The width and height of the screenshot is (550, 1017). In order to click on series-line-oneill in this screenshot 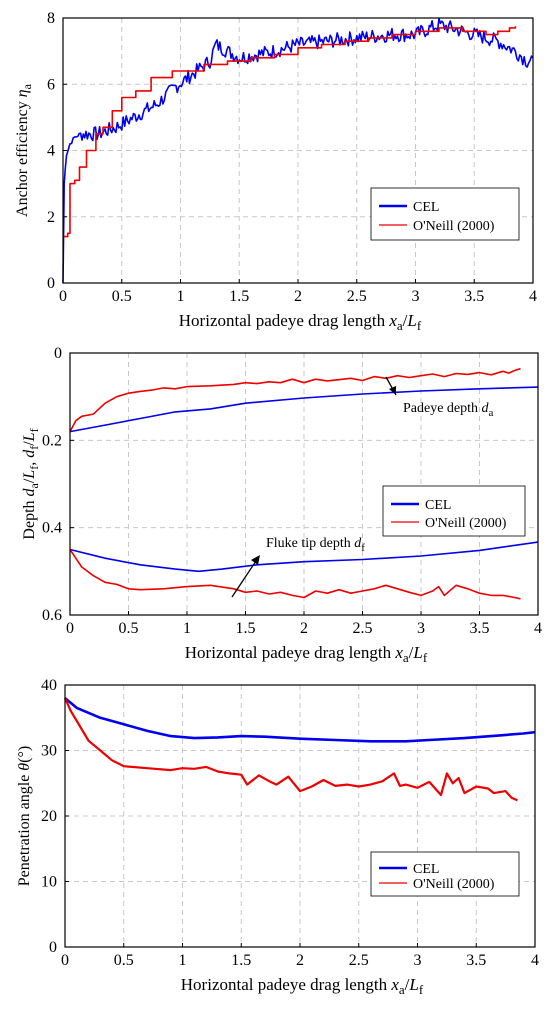, I will do `click(290, 749)`.